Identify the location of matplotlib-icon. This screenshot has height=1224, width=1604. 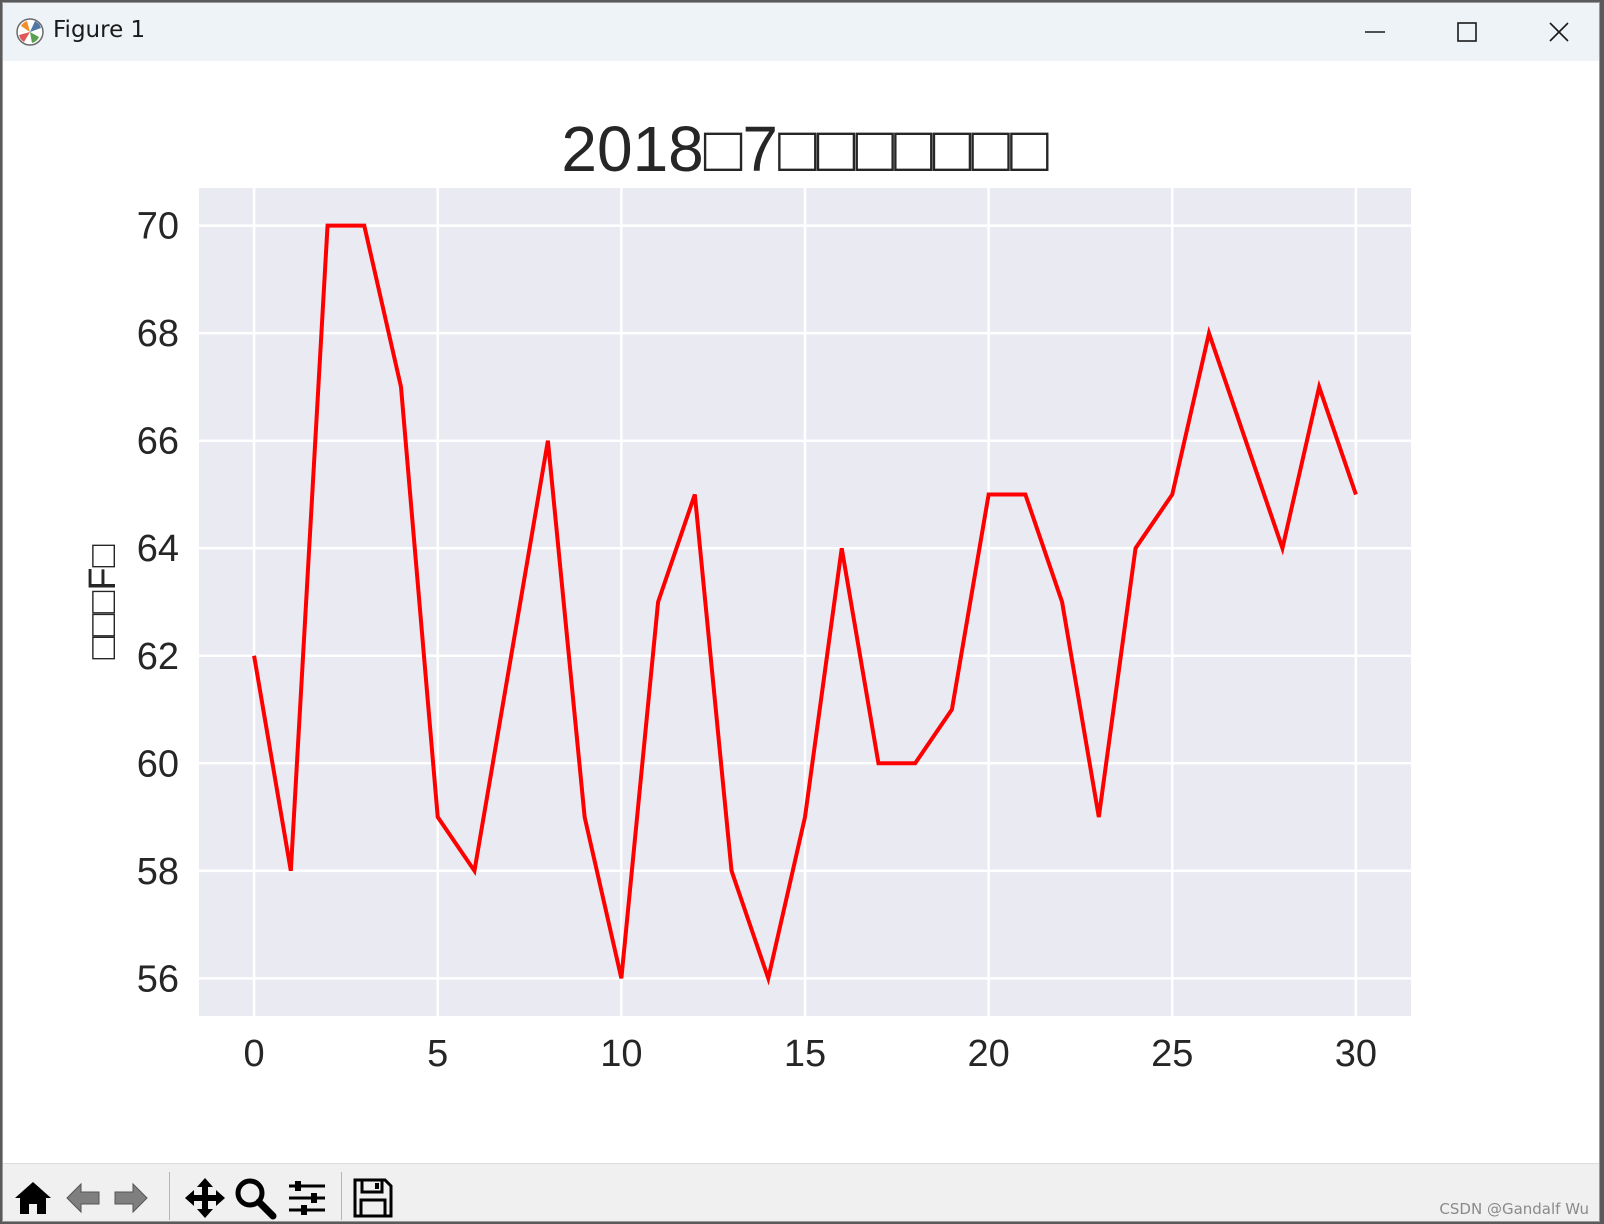
(30, 32).